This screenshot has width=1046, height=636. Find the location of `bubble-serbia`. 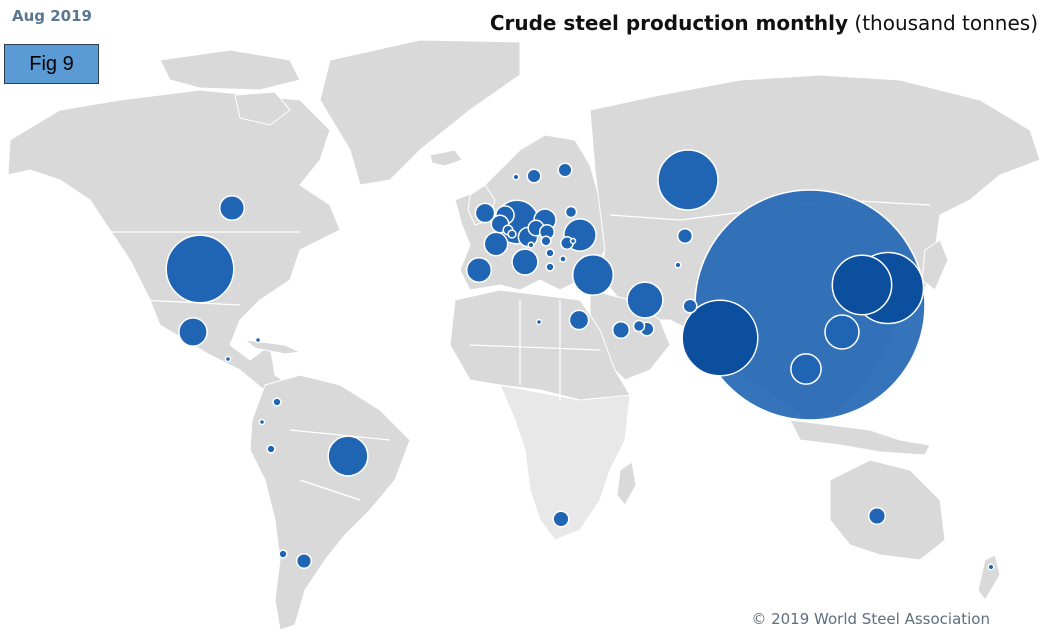

bubble-serbia is located at coordinates (550, 253).